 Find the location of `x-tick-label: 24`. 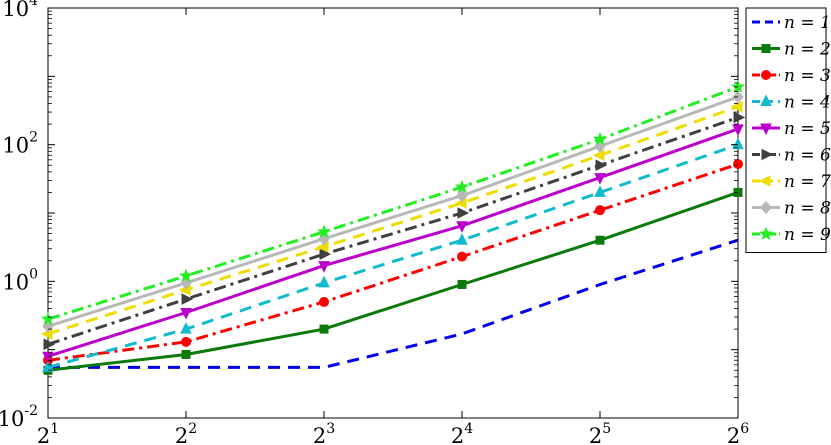

x-tick-label: 24 is located at coordinates (462, 433).